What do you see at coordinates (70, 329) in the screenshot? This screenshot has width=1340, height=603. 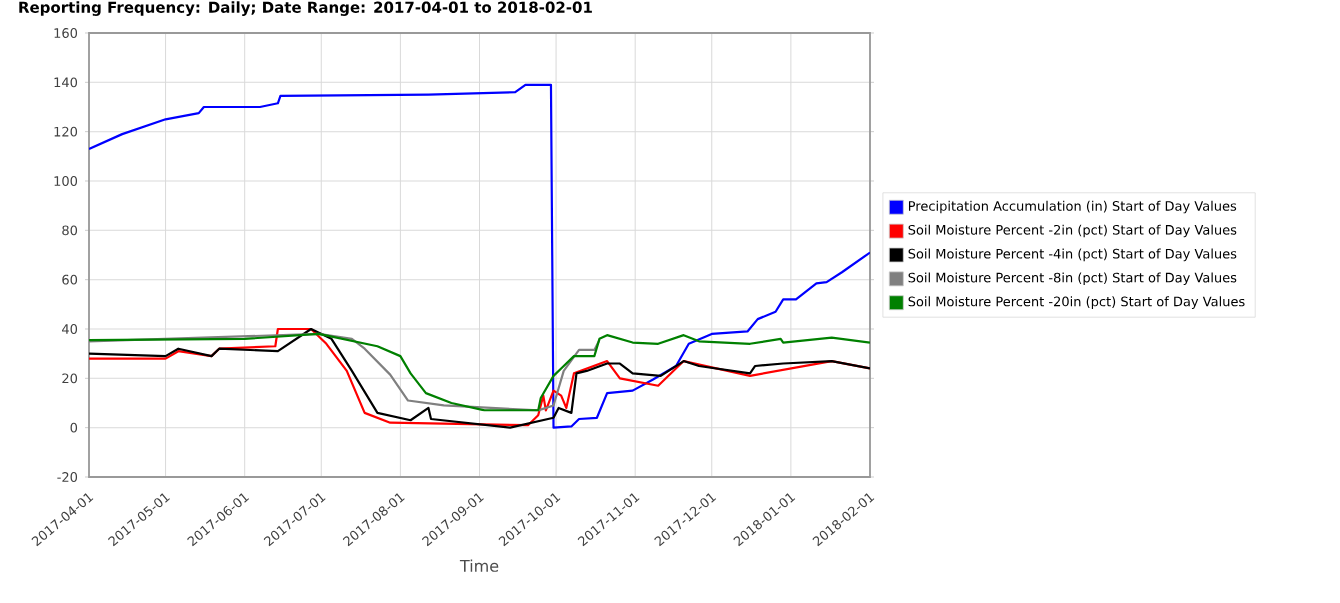 I see `y-tick-label: 40` at bounding box center [70, 329].